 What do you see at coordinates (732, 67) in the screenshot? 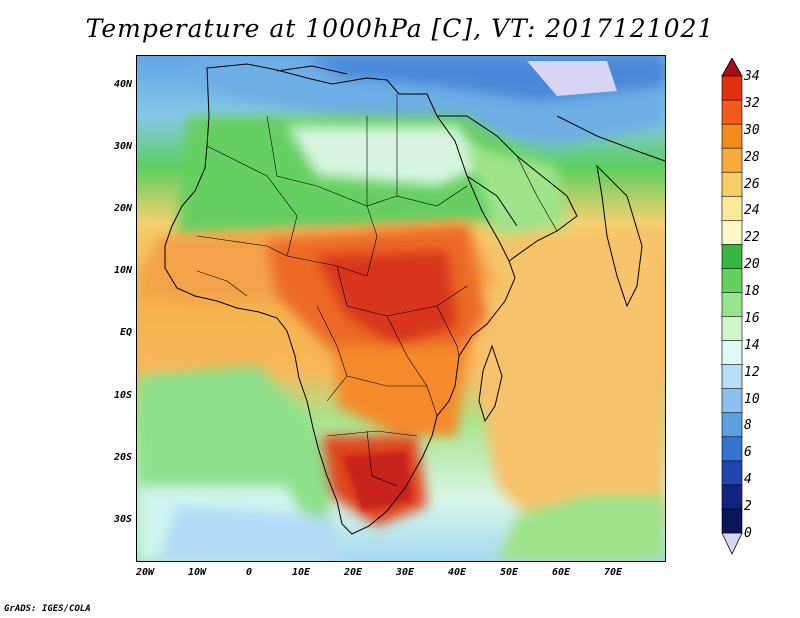
I see `colorbar-top-arrow` at bounding box center [732, 67].